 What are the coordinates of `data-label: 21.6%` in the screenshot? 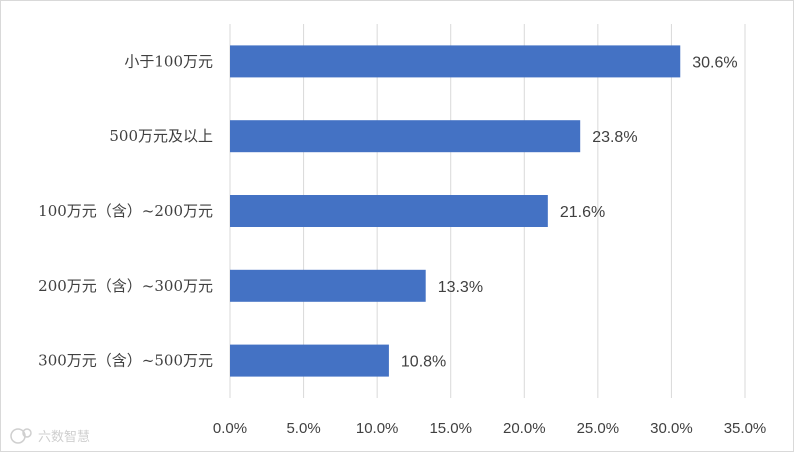 It's located at (582, 212).